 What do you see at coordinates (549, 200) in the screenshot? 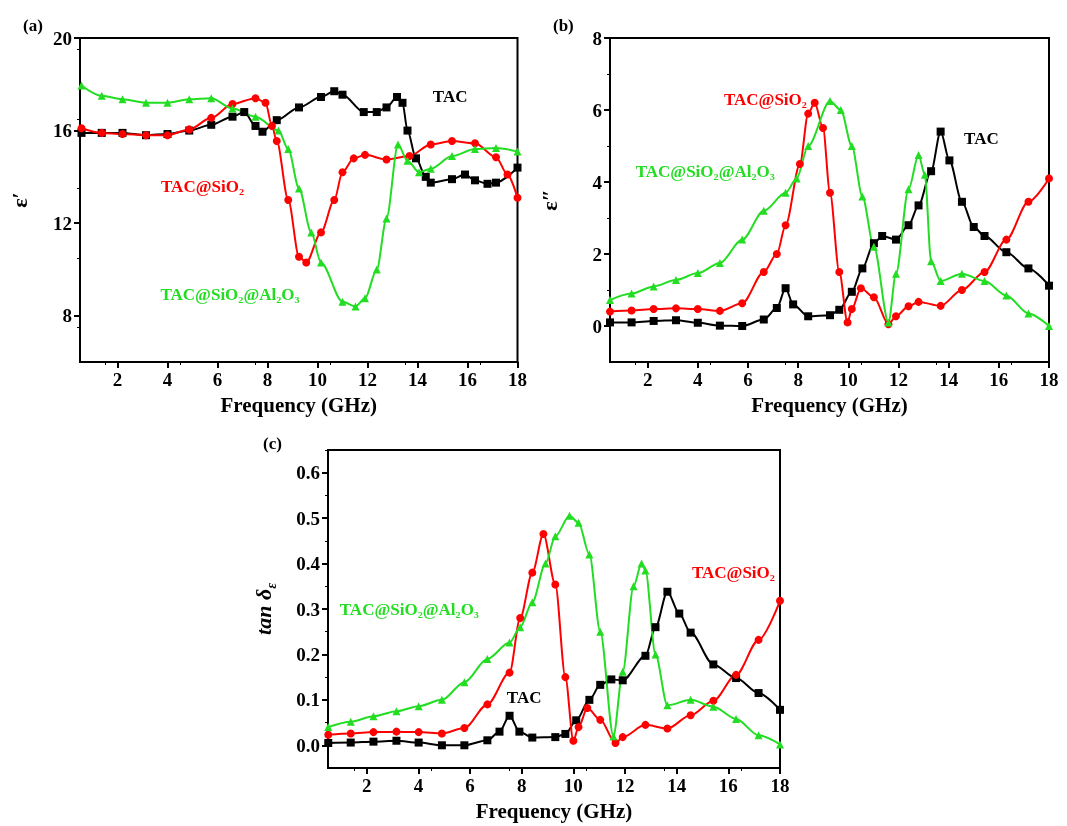
I see `y-axis-title: ε″` at bounding box center [549, 200].